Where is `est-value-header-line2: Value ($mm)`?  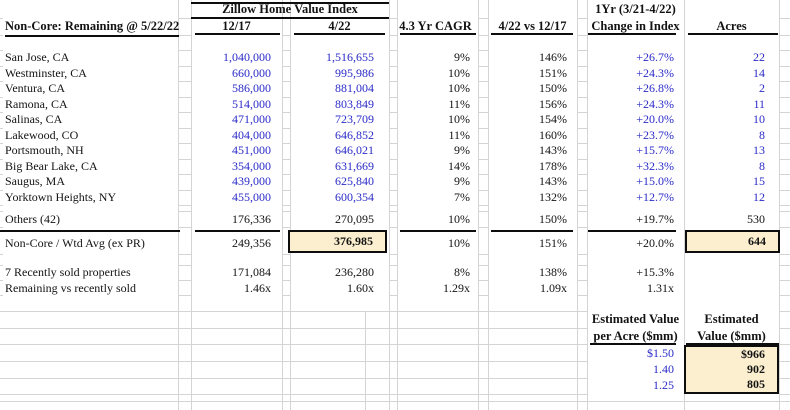 est-value-header-line2: Value ($mm) is located at coordinates (731, 335).